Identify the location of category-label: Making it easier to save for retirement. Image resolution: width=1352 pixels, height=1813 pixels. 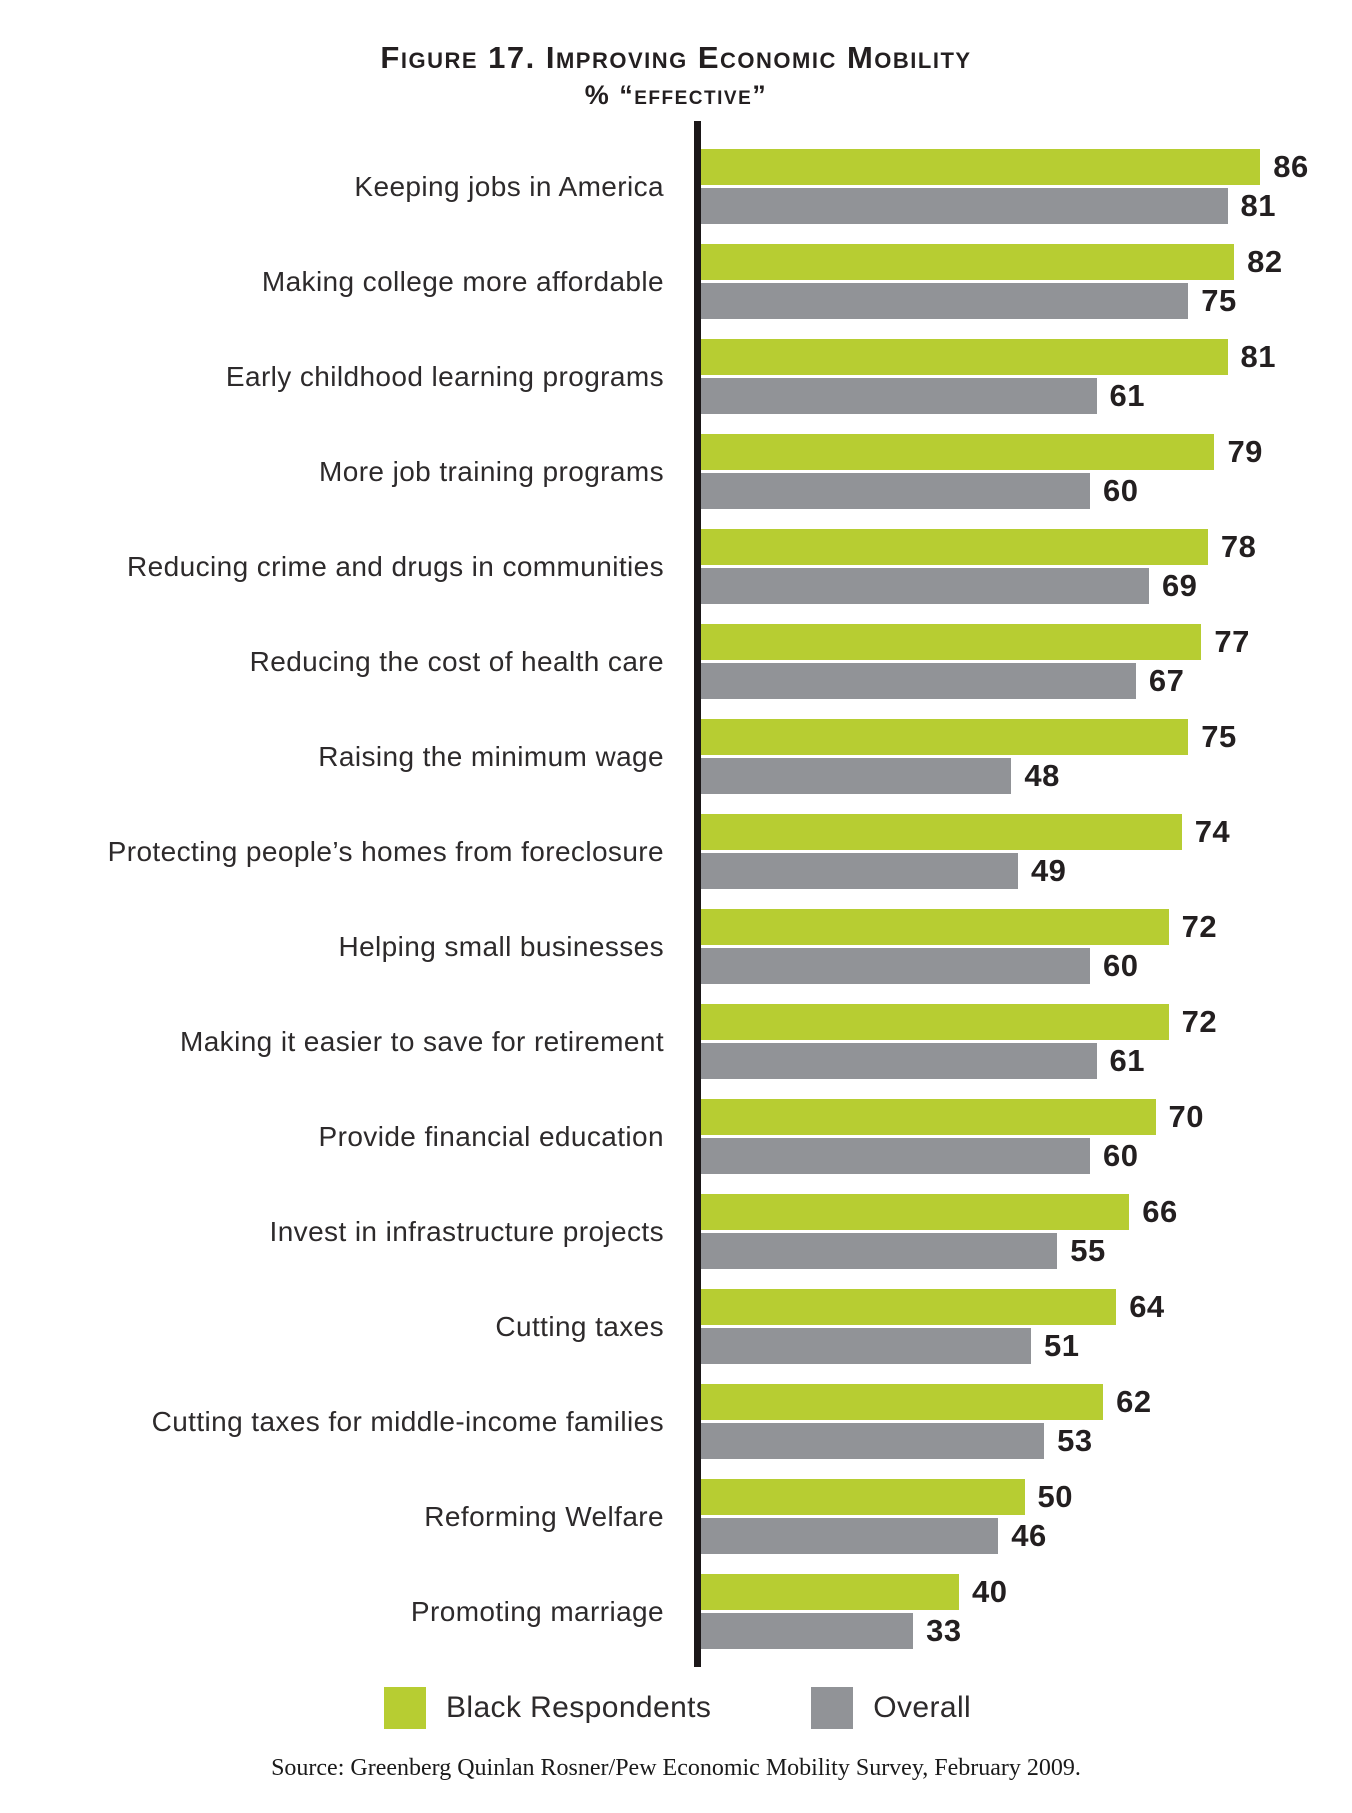
(421, 1041).